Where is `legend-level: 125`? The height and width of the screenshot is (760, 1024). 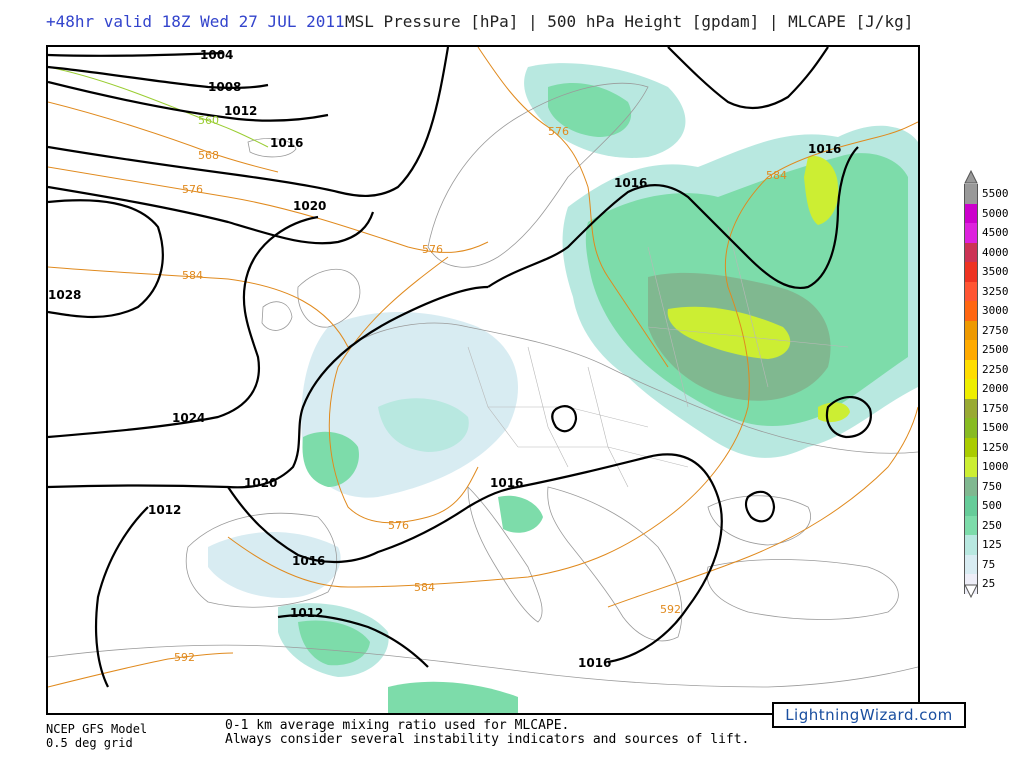
legend-level: 125 is located at coordinates (994, 545).